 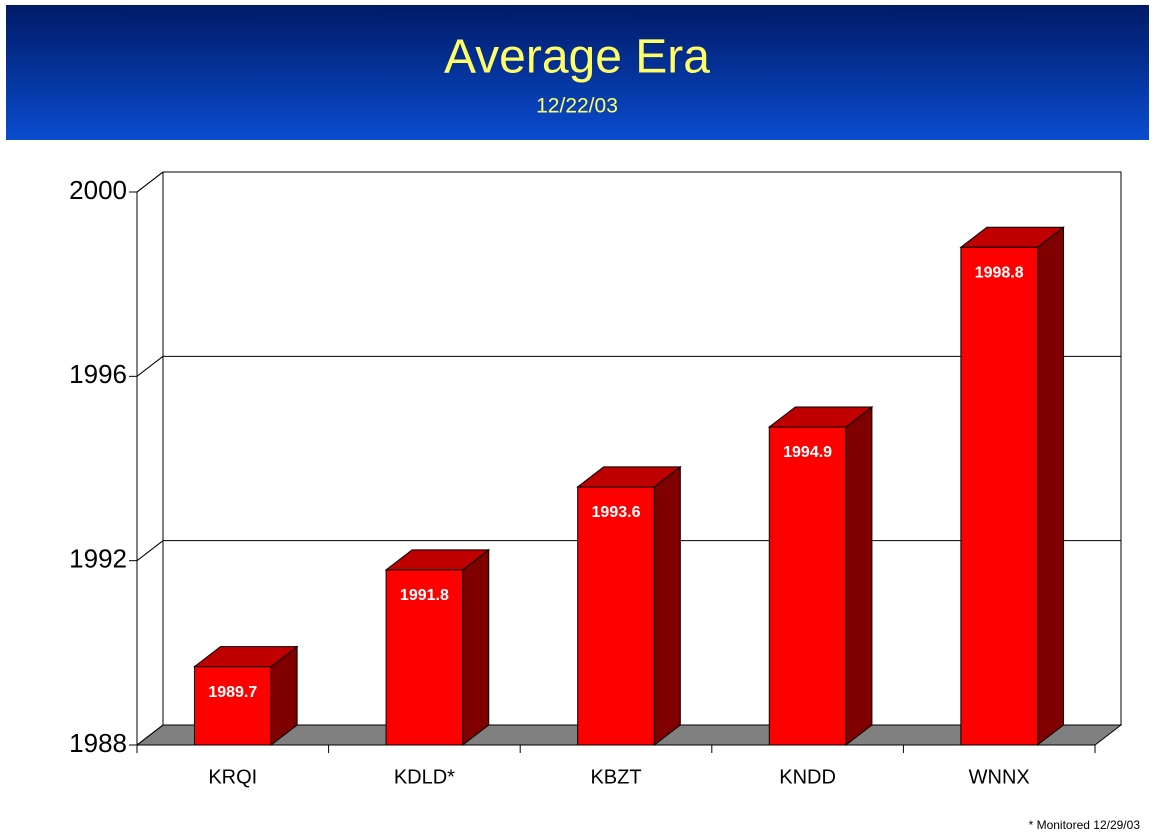 What do you see at coordinates (98, 743) in the screenshot?
I see `y-tick-label: 1988` at bounding box center [98, 743].